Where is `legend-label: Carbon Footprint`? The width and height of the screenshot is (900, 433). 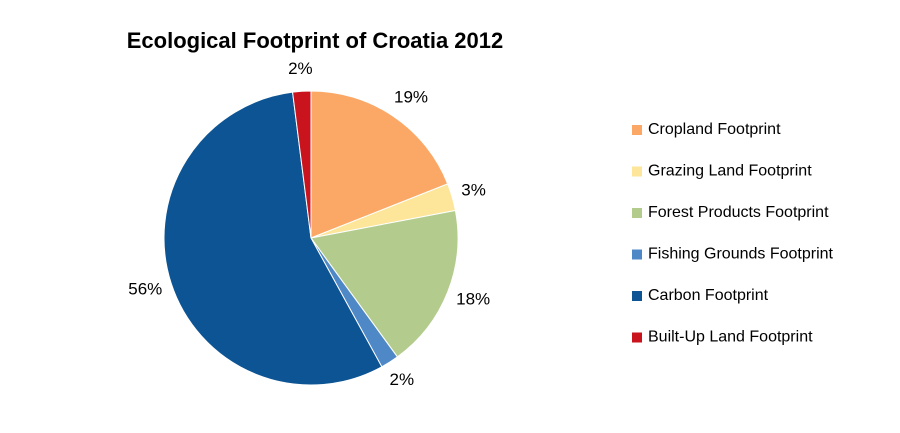 legend-label: Carbon Footprint is located at coordinates (708, 295).